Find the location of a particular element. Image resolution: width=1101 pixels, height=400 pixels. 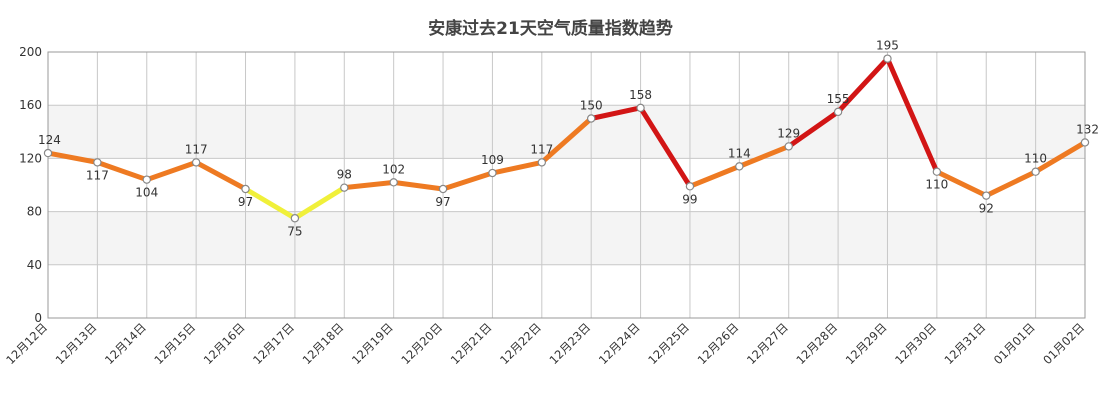

x-tick-label: 12月17日 is located at coordinates (273, 343).